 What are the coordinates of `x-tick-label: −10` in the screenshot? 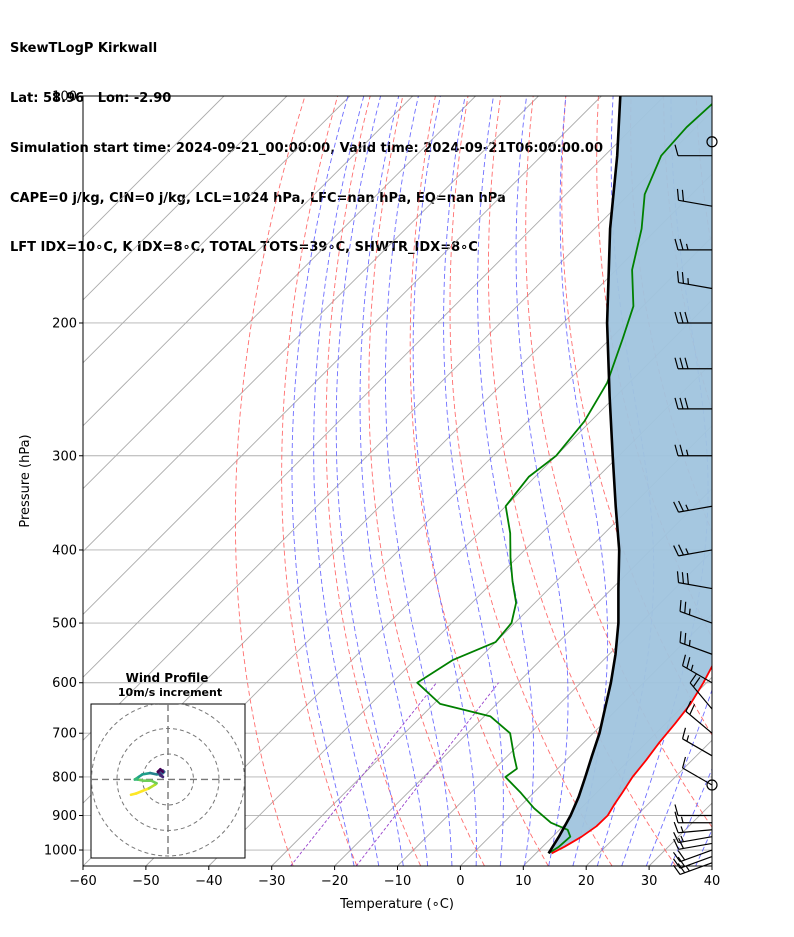 It's located at (397, 881).